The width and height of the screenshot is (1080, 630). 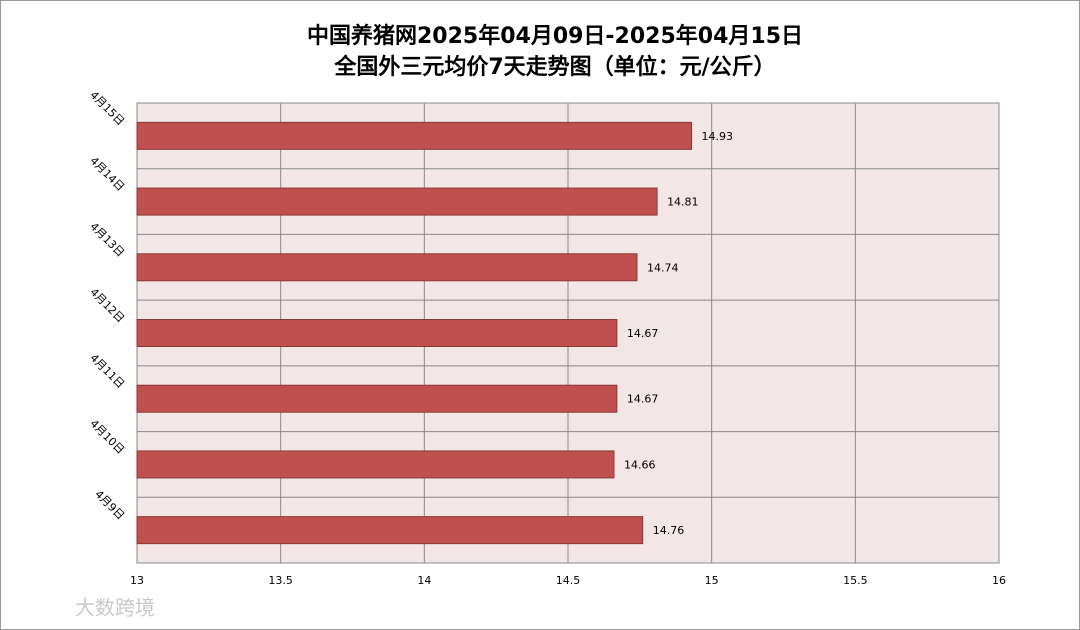 I want to click on value-label: 14.74, so click(x=663, y=267).